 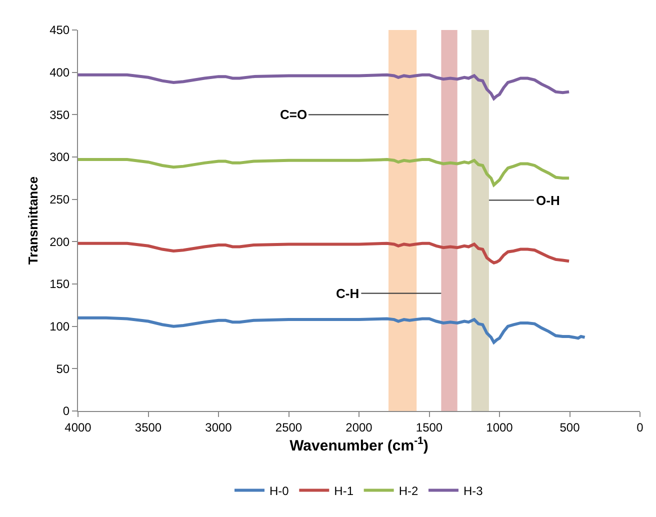 What do you see at coordinates (33, 220) in the screenshot?
I see `y-axis-title: Transmittance` at bounding box center [33, 220].